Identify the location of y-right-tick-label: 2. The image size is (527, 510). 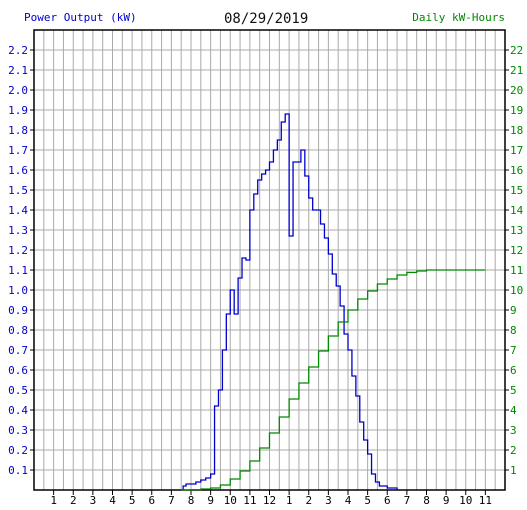
(513, 450).